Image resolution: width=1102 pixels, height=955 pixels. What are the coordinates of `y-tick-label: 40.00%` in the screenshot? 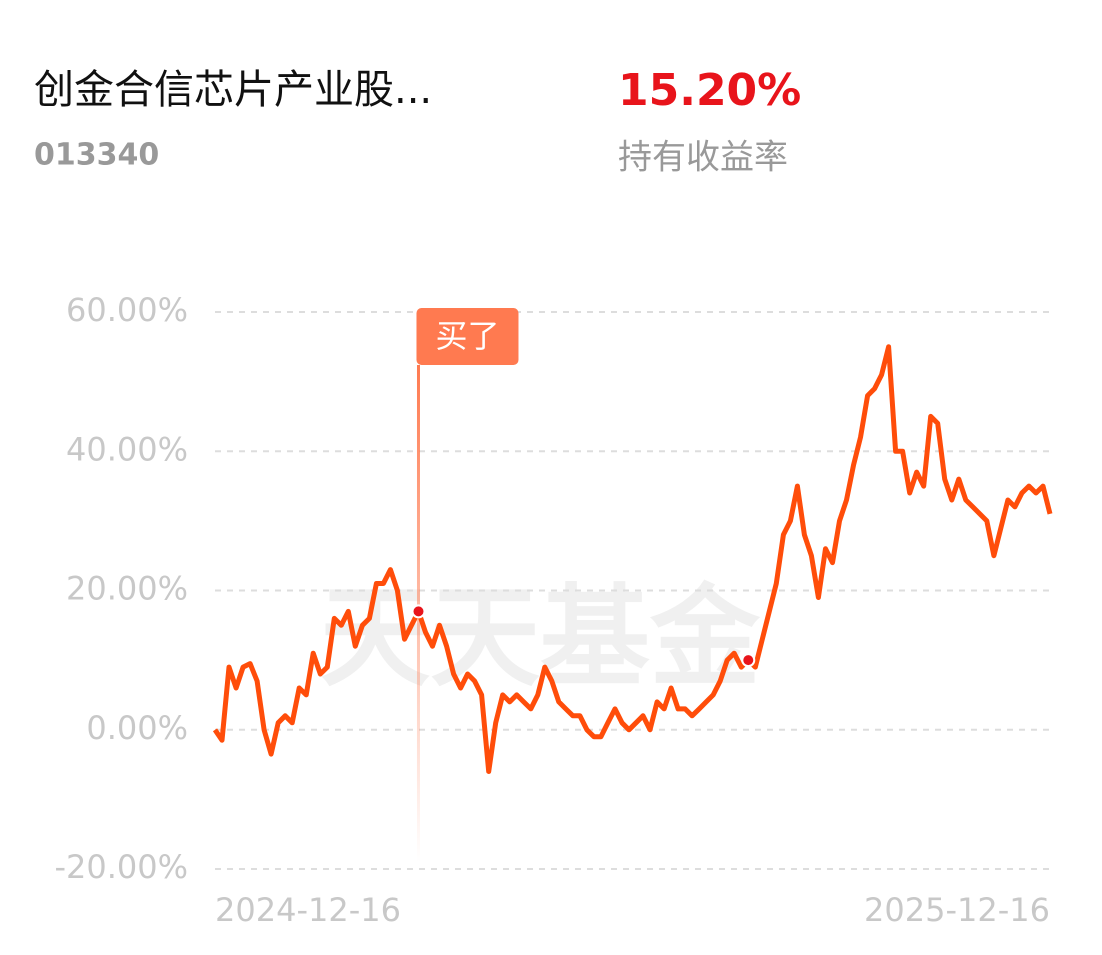 It's located at (127, 449).